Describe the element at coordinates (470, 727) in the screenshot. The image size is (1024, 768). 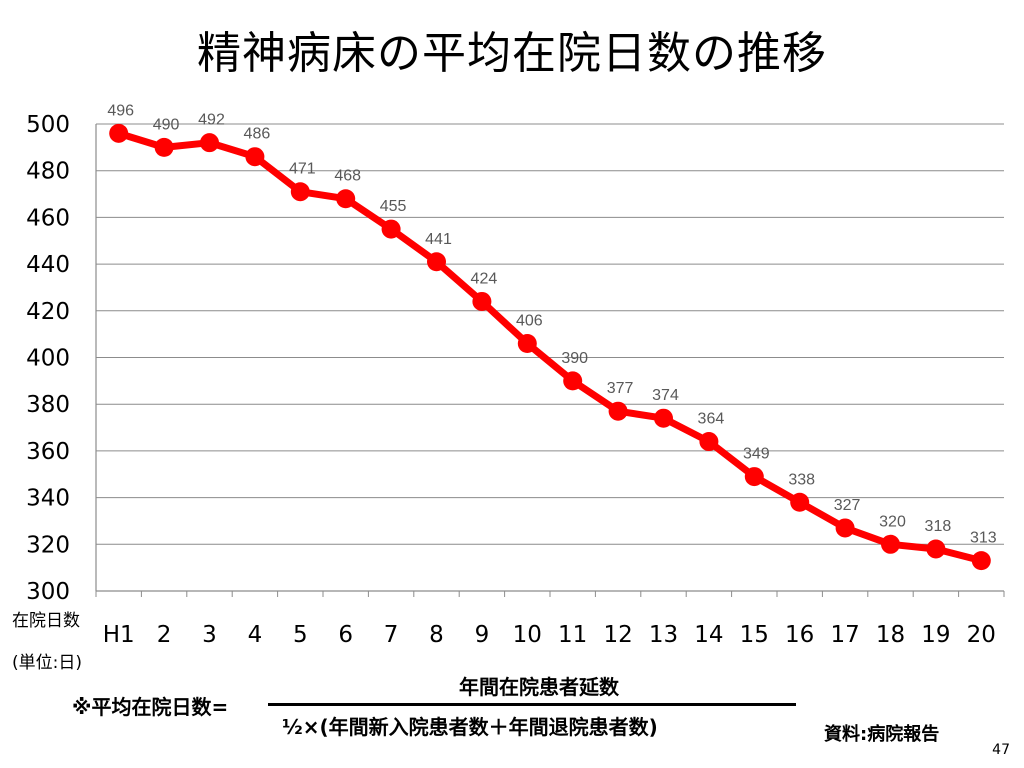
I see `formula-denominator: ½×(年間新入院患者数＋年間退院患者数)` at that location.